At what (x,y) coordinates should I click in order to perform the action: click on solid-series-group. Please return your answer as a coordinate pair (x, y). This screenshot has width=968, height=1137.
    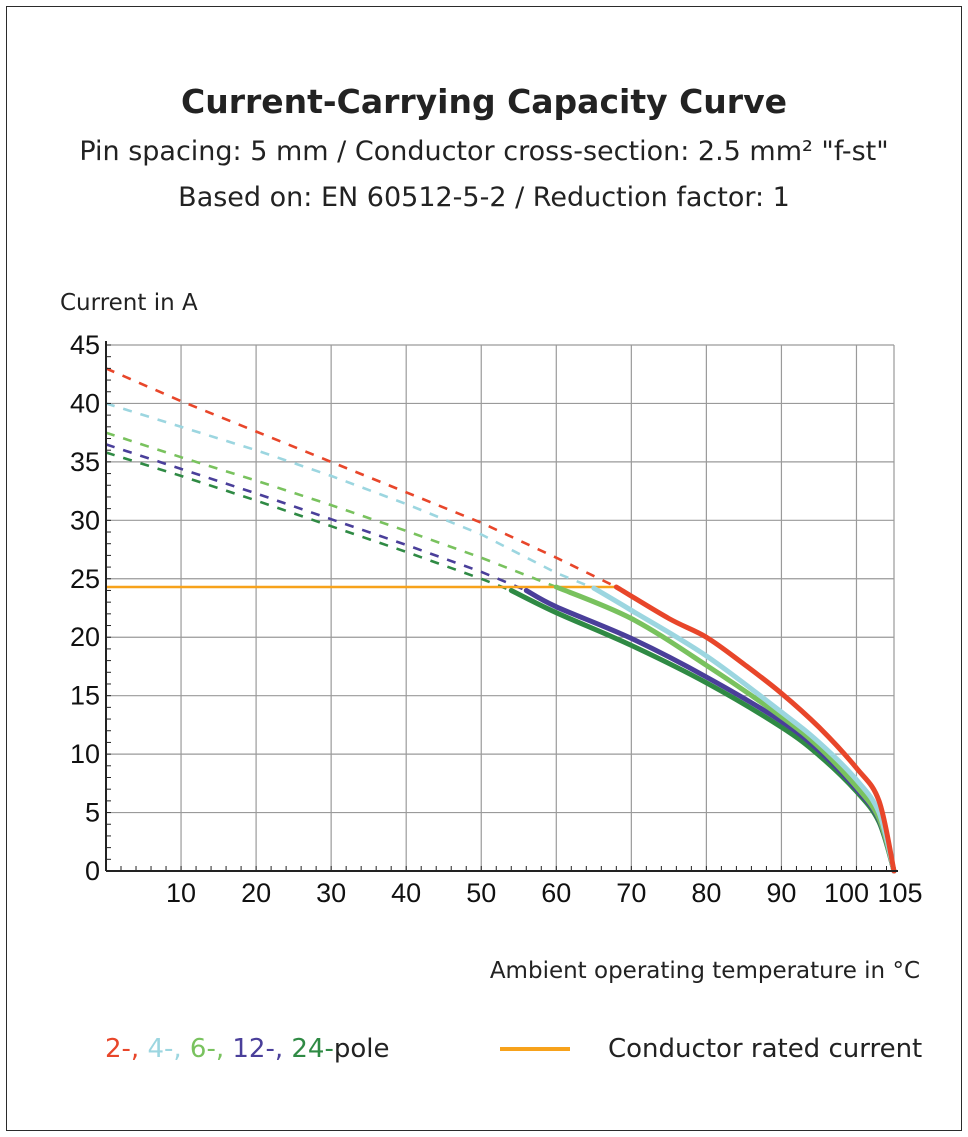
    Looking at the image, I should click on (702, 729).